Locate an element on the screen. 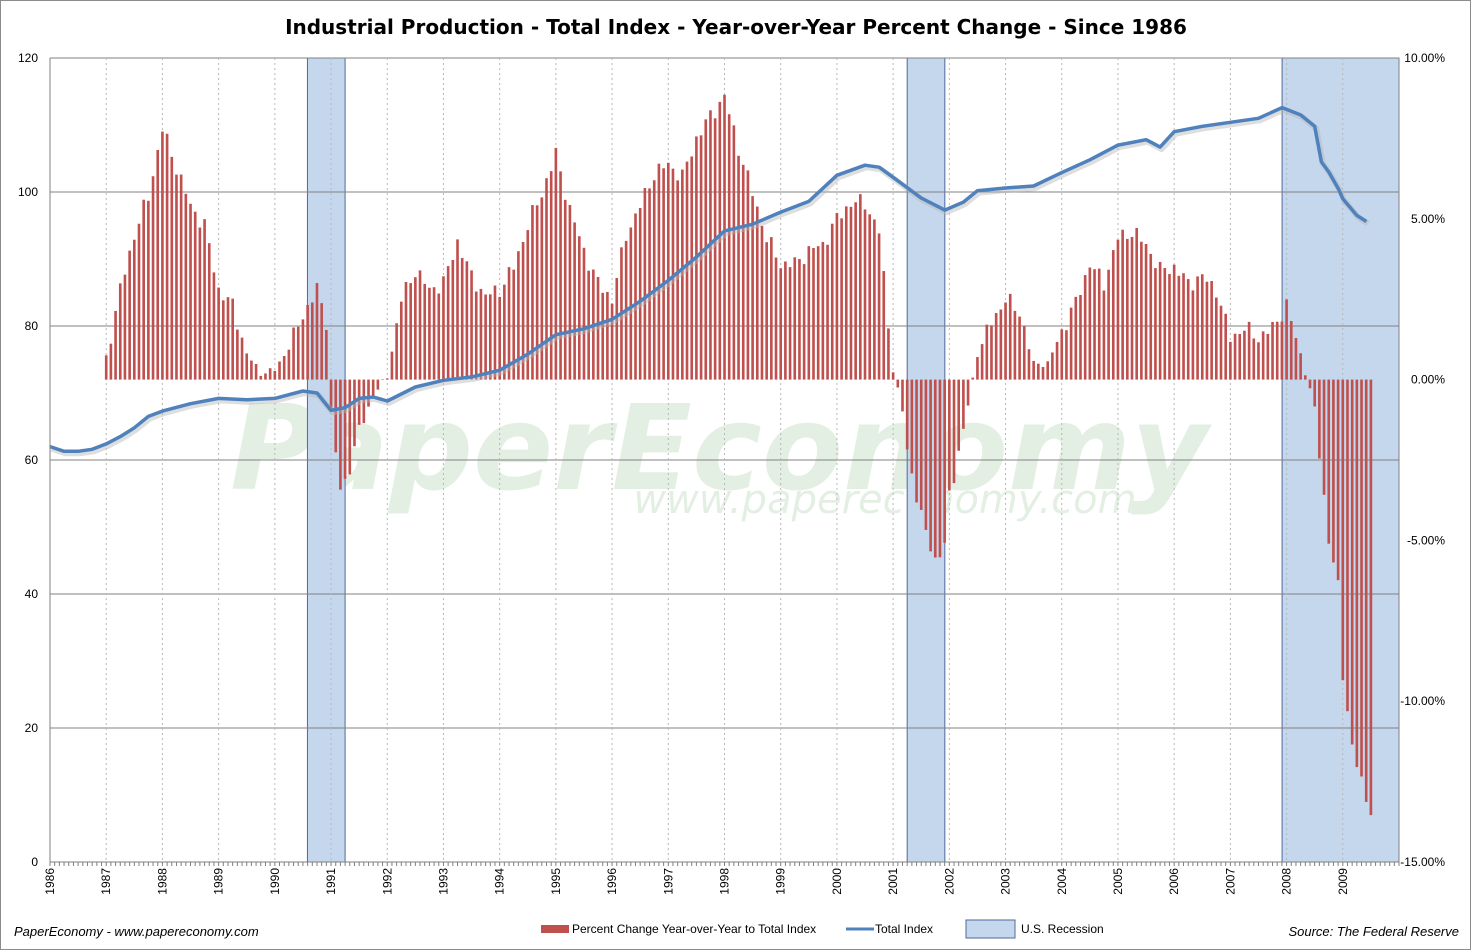 This screenshot has width=1471, height=951. left-tick-label: 100 is located at coordinates (28, 192).